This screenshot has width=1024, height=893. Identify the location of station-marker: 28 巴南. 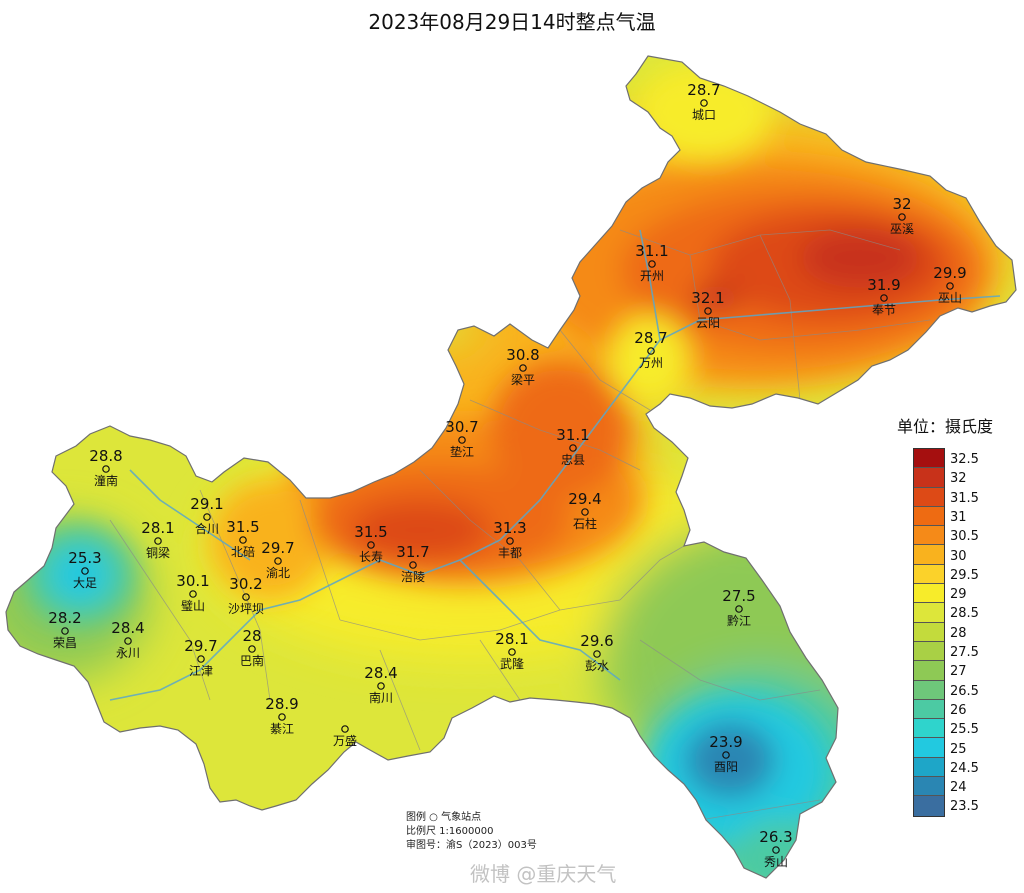
(252, 647).